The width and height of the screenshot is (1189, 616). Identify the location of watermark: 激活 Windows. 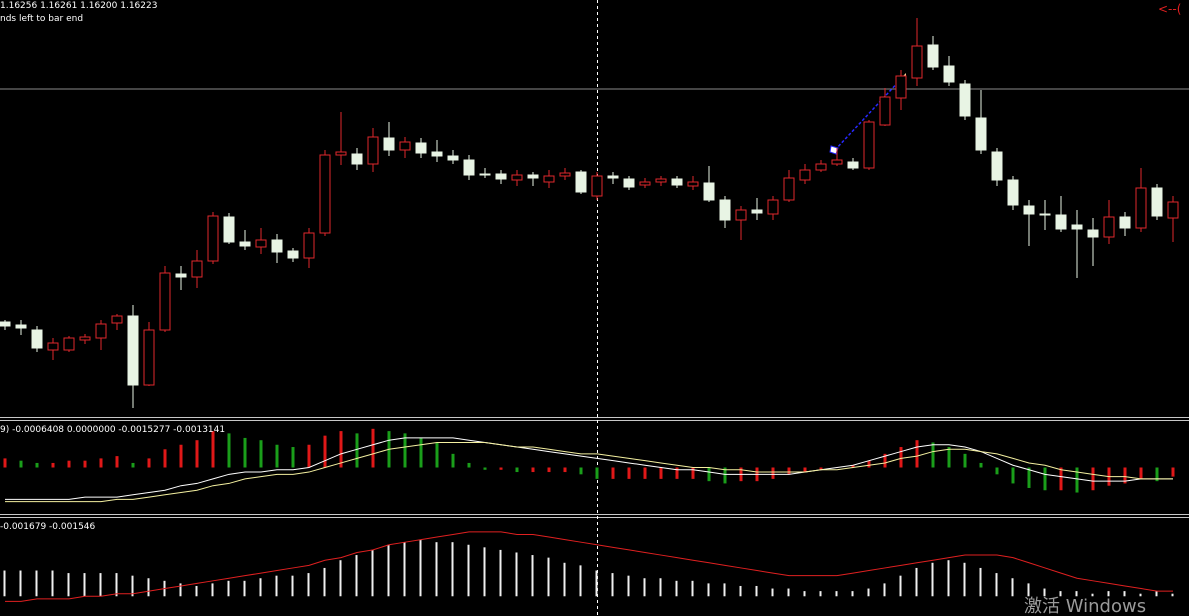
(1085, 606).